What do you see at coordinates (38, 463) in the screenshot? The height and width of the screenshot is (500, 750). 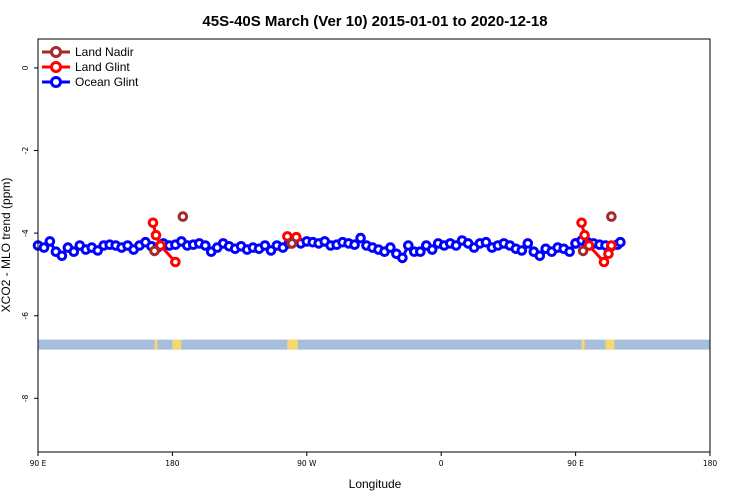 I see `x-tick-label-0: 90 E` at bounding box center [38, 463].